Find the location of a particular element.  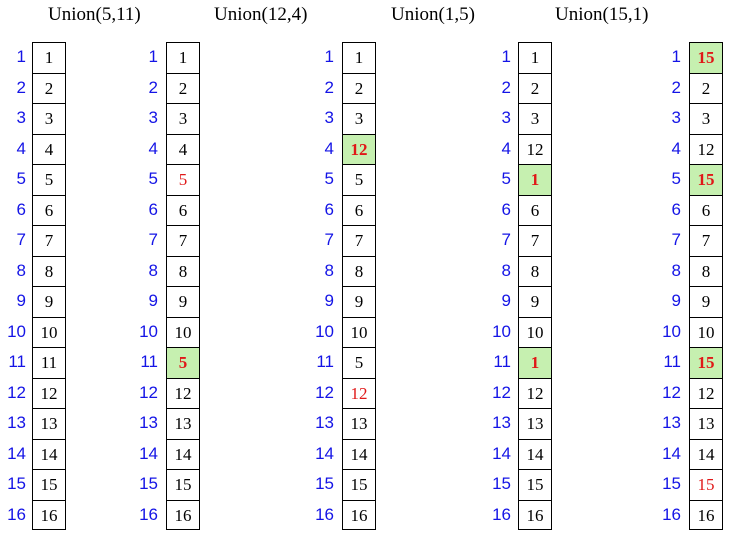

header-union-5-11: Union(5,11) is located at coordinates (94, 14).